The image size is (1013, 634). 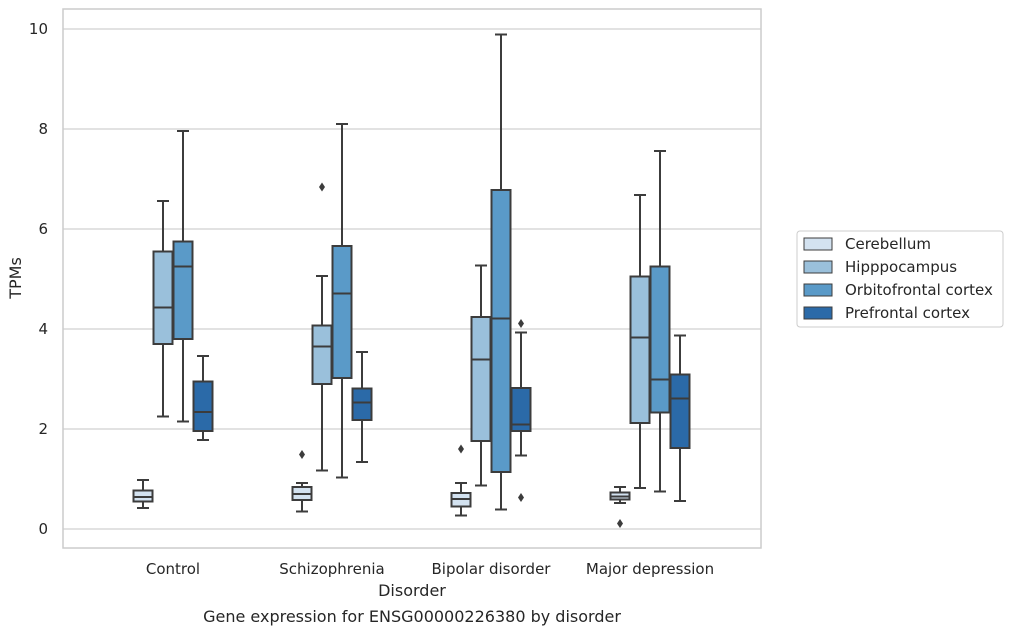 What do you see at coordinates (43, 129) in the screenshot?
I see `y-tick-label: 8` at bounding box center [43, 129].